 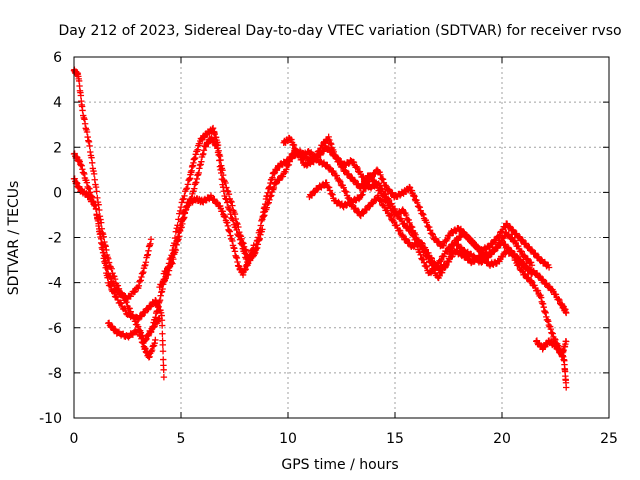 What do you see at coordinates (57, 148) in the screenshot?
I see `y-tick-label: 2` at bounding box center [57, 148].